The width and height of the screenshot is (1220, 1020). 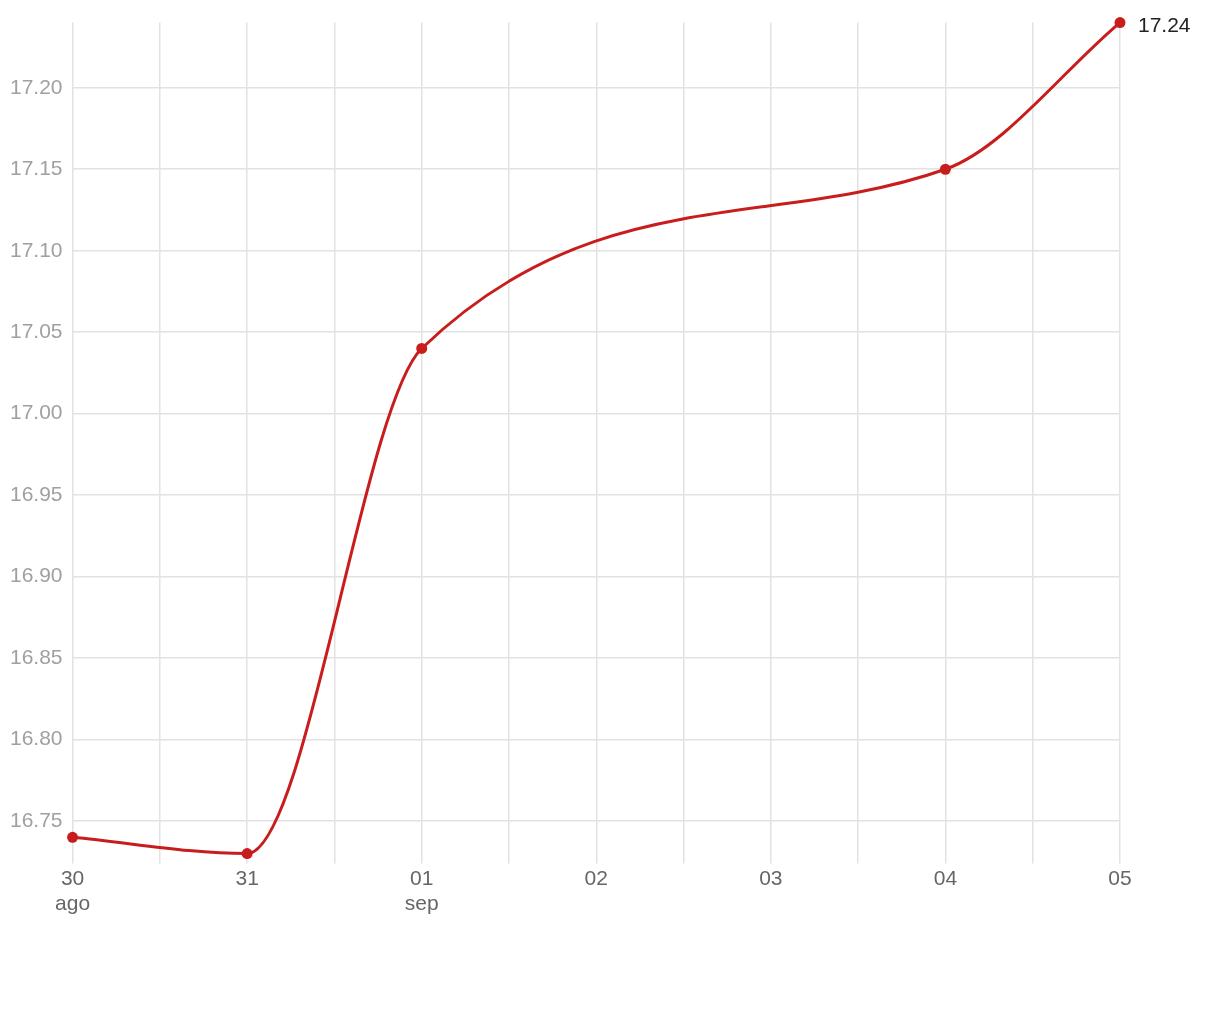 What do you see at coordinates (73, 890) in the screenshot?
I see `x-tick-label: 30 ago` at bounding box center [73, 890].